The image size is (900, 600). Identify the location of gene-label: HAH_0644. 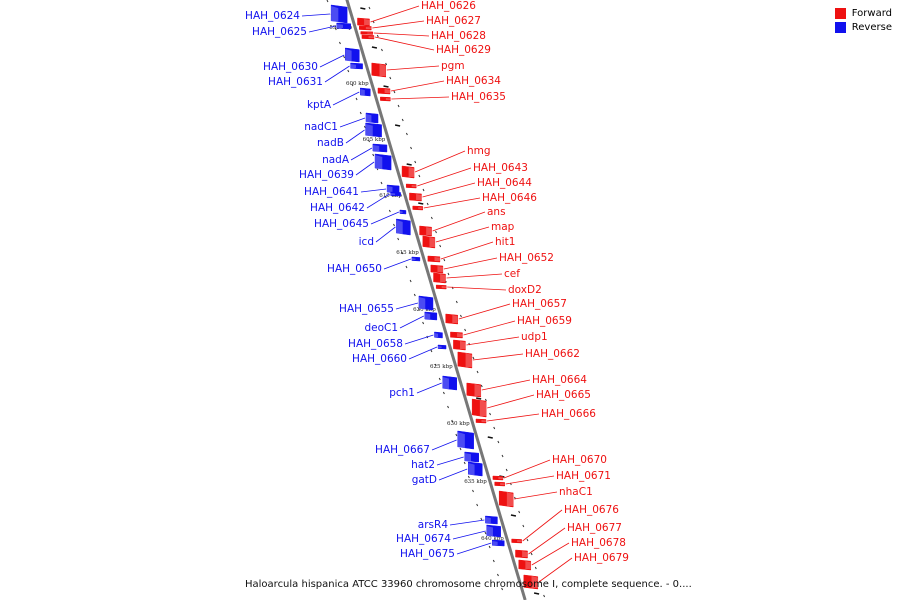
(504, 183).